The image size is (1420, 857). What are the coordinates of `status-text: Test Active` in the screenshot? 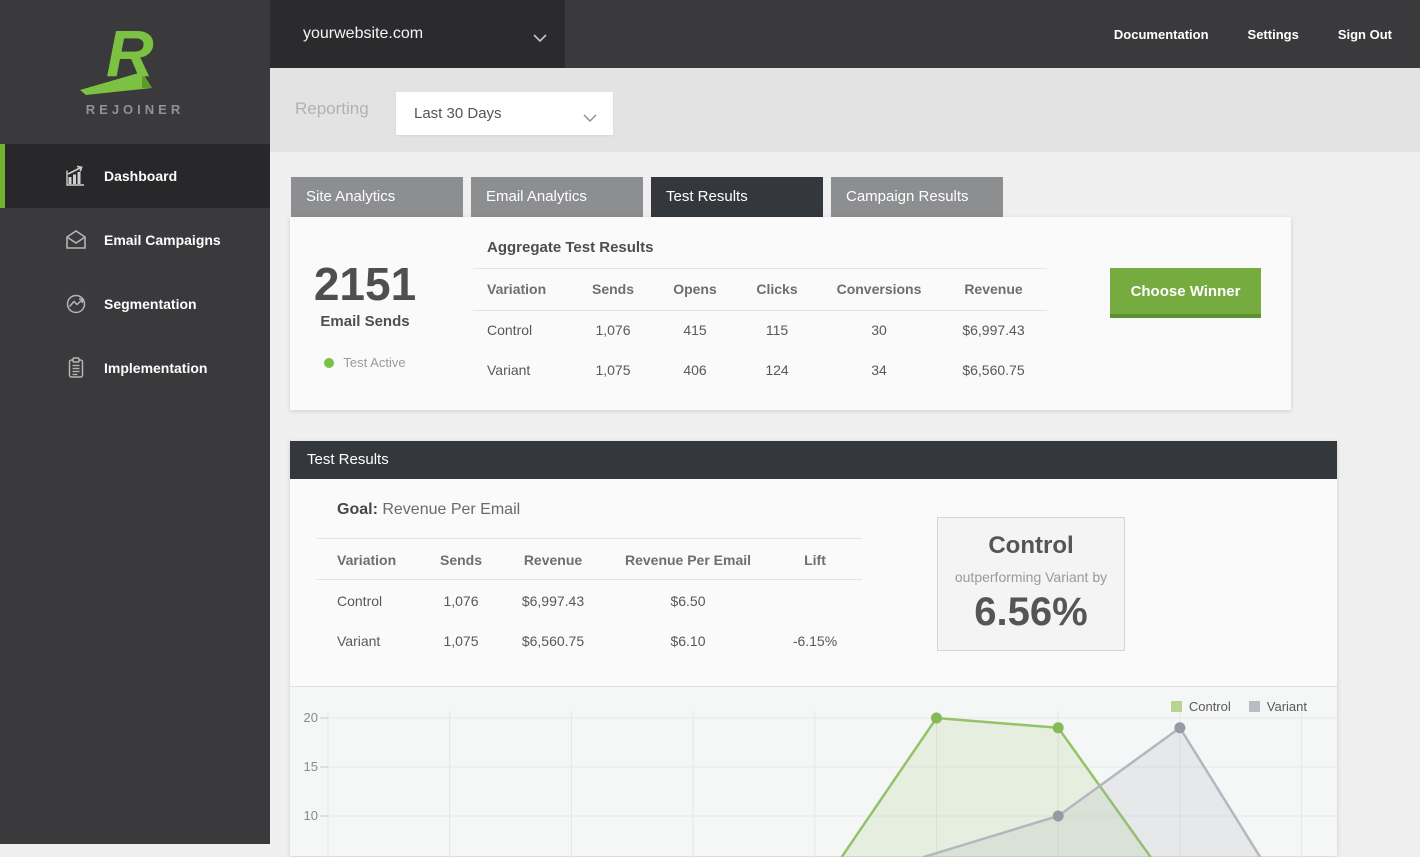 It's located at (374, 362).